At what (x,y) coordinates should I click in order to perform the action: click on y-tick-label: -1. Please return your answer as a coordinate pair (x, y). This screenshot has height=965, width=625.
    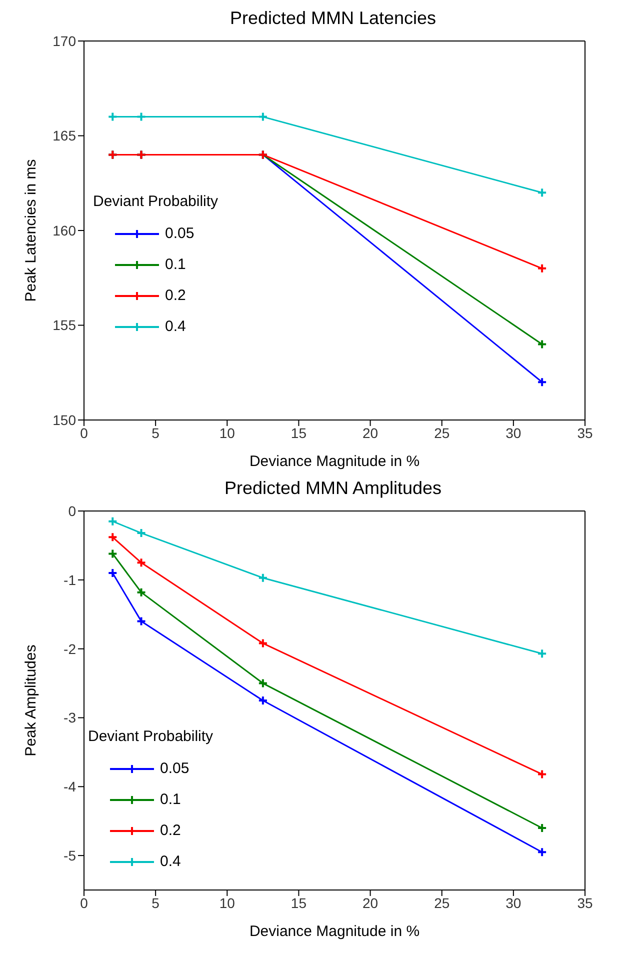
    Looking at the image, I should click on (70, 580).